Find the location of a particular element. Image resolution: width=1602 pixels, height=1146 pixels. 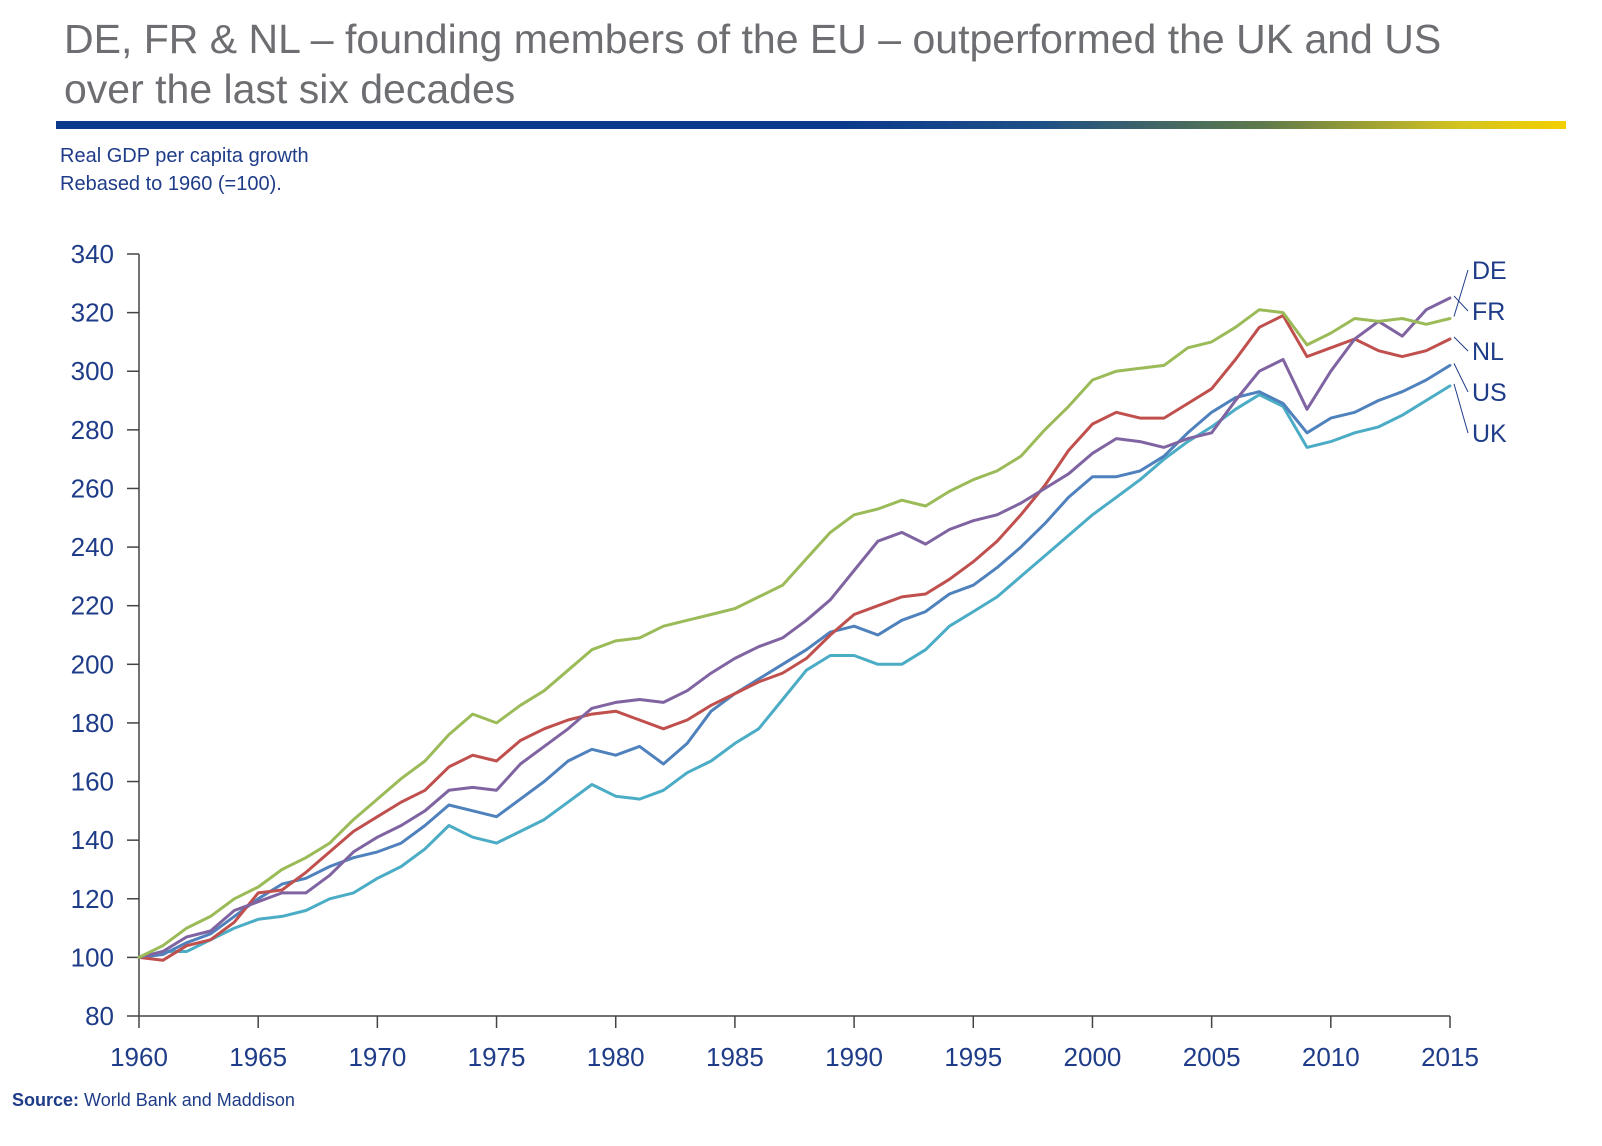

y-tick-label: 220 is located at coordinates (92, 606).